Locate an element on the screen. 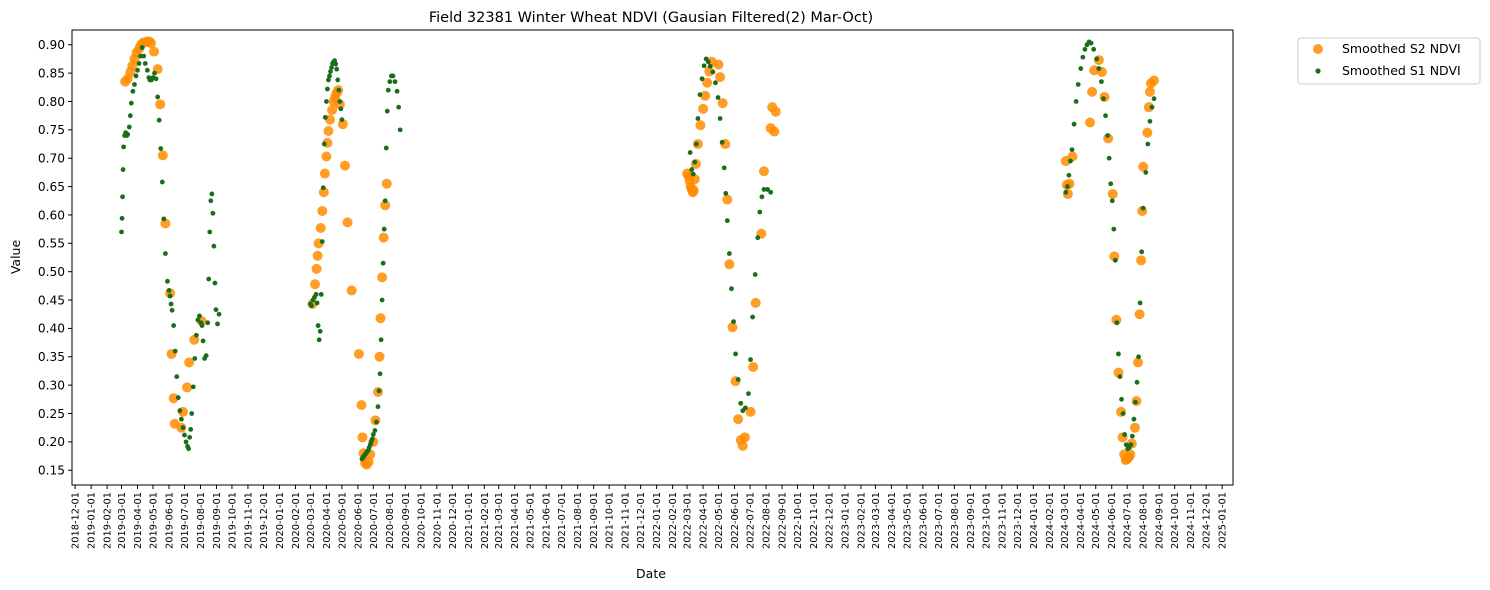 This screenshot has width=1490, height=590. x-tick-label: 2019-06-01 is located at coordinates (170, 520).